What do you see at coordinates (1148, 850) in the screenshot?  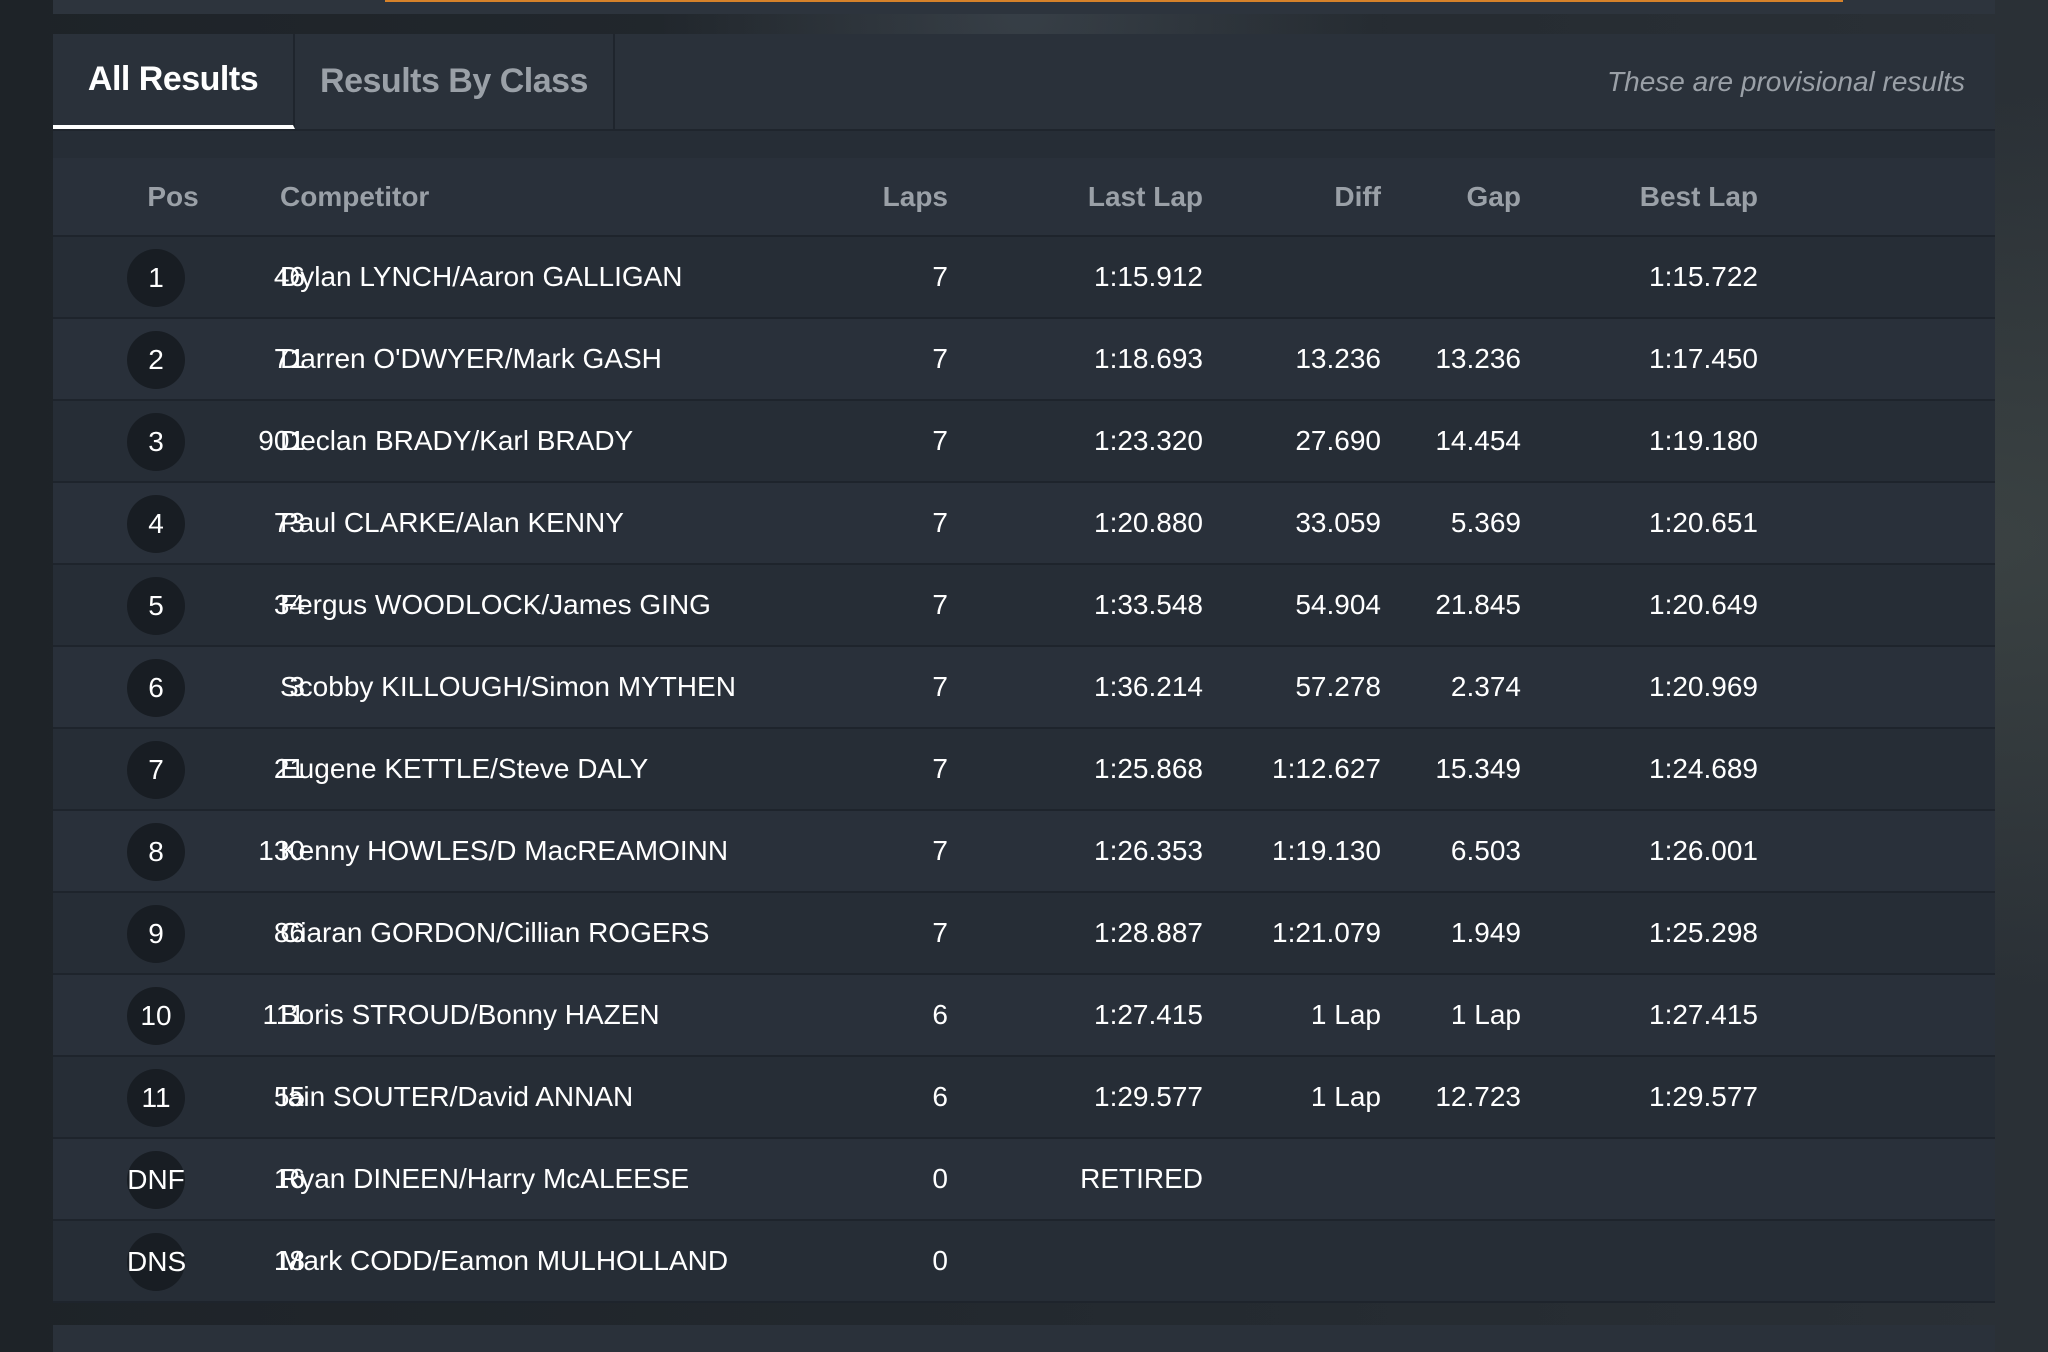 I see `last-lap-value: 1:26.353` at bounding box center [1148, 850].